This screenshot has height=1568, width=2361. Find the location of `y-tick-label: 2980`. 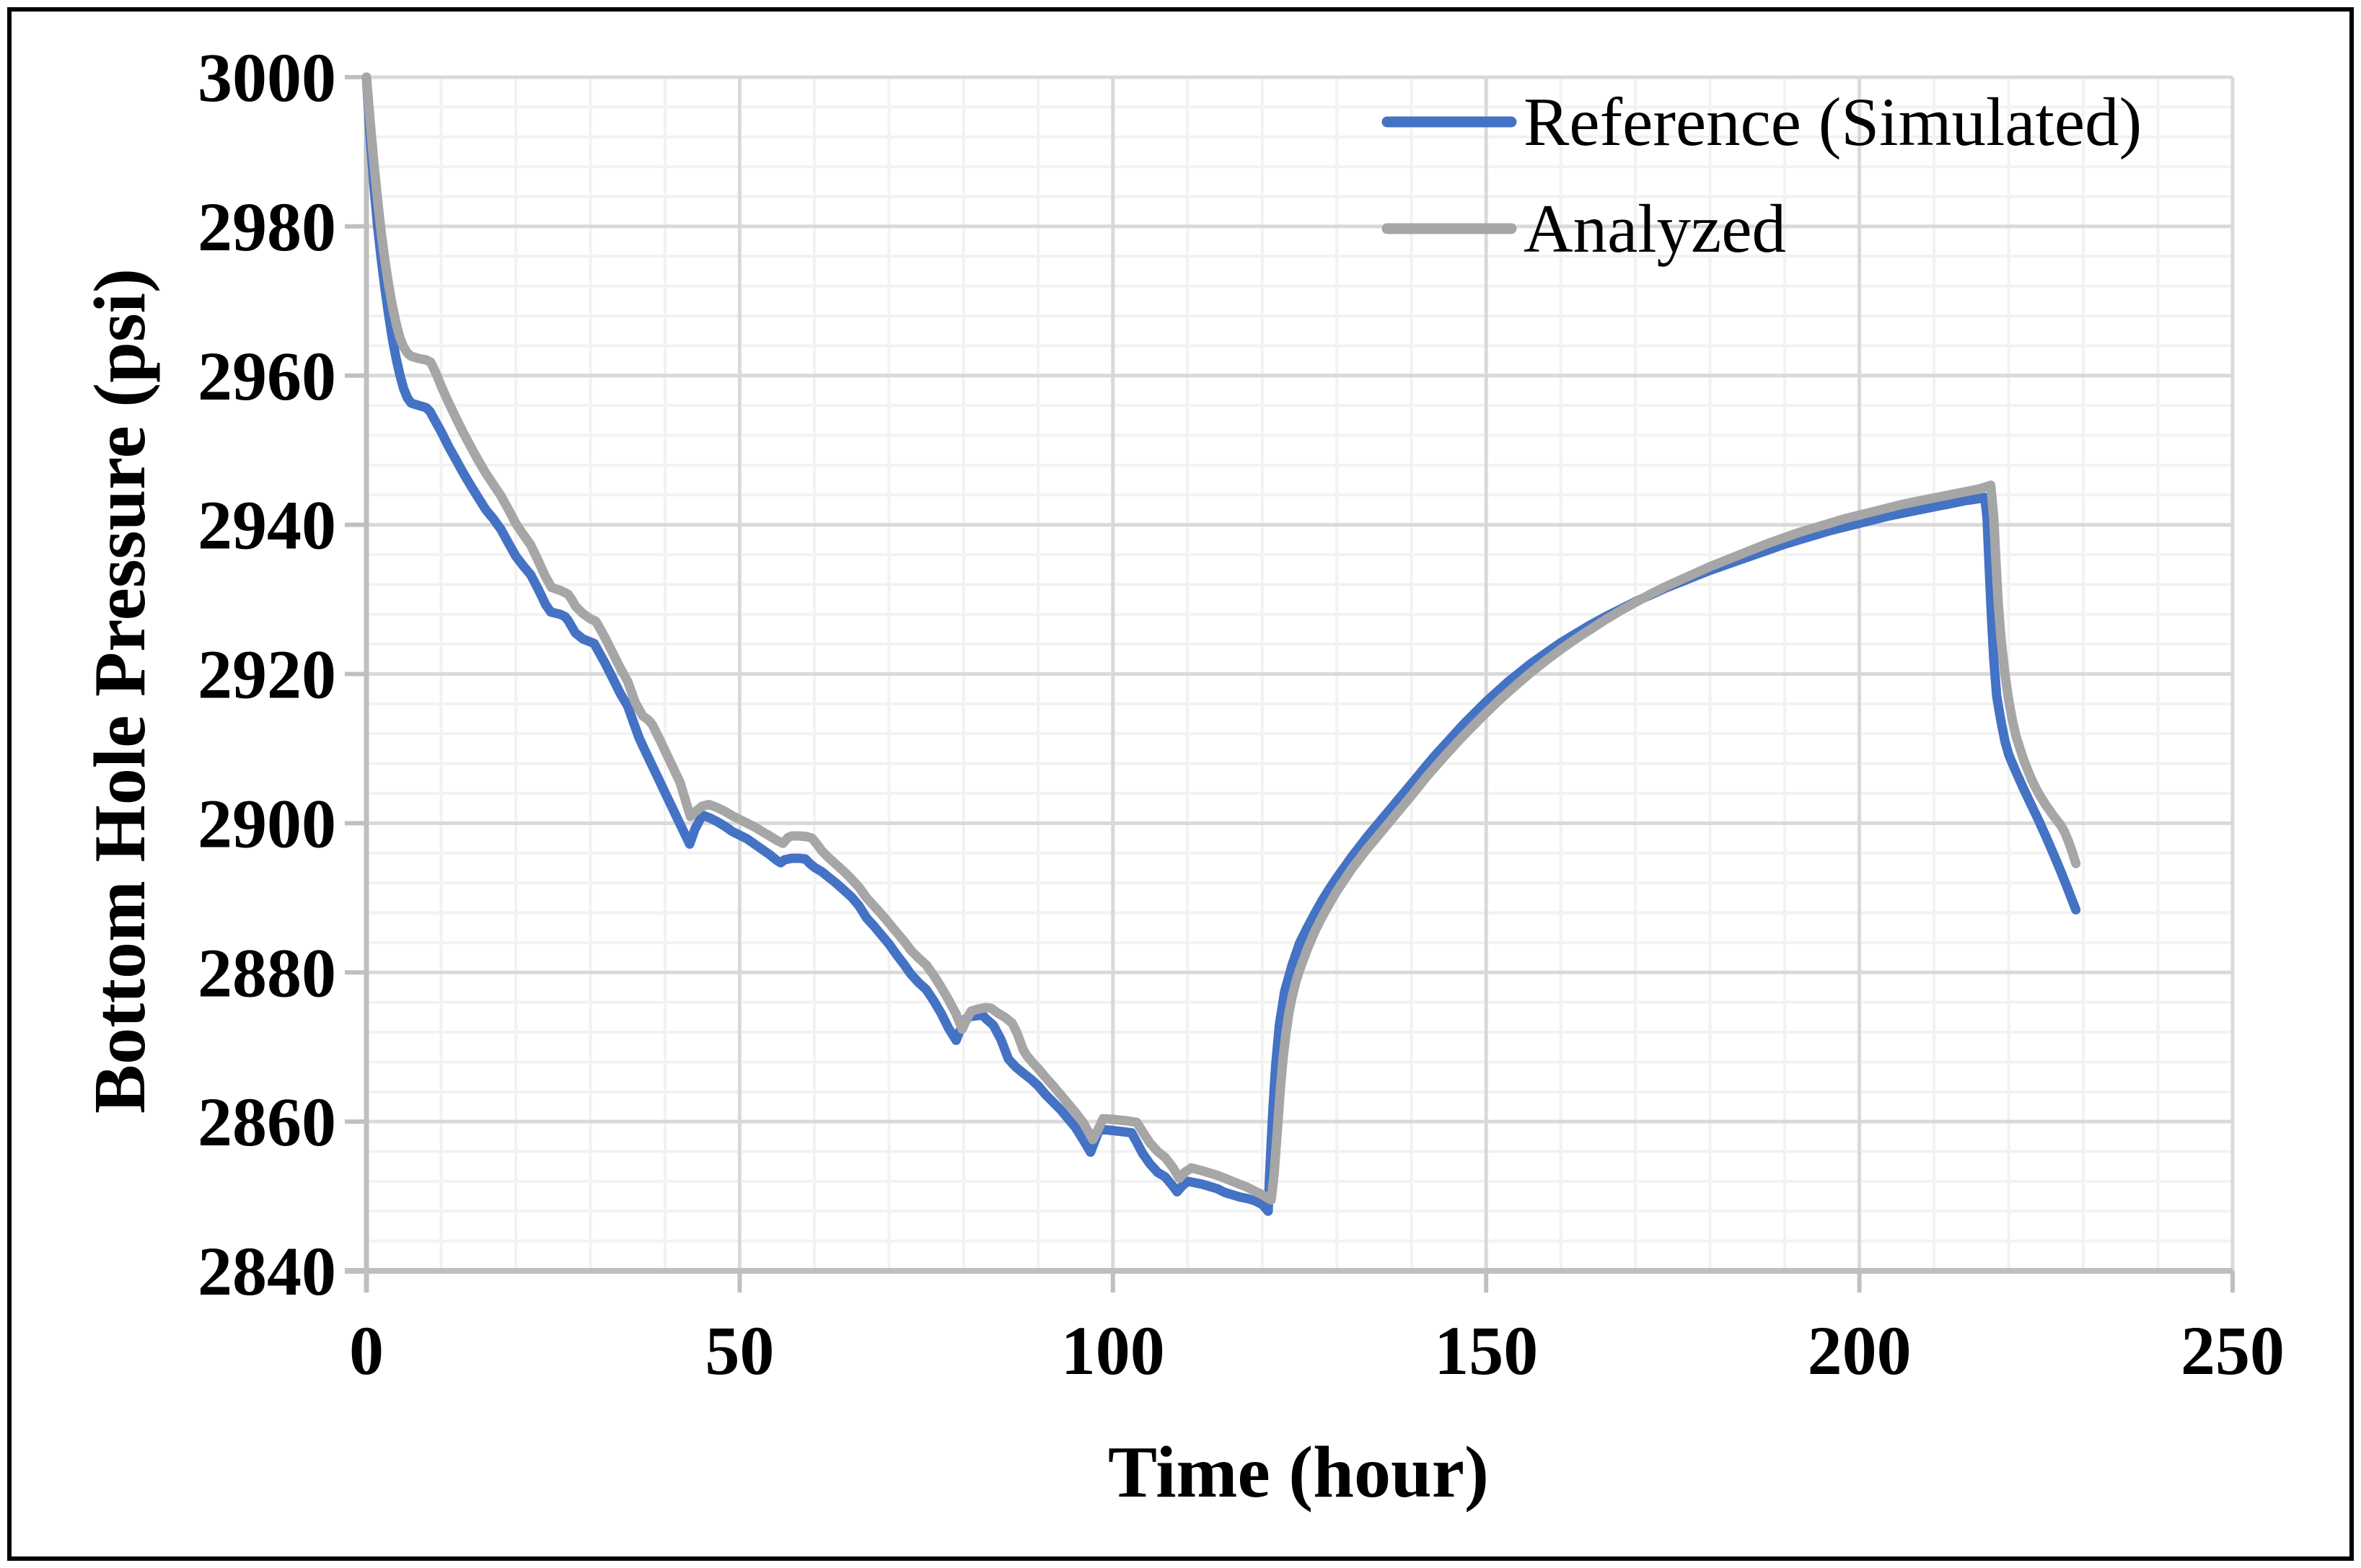

y-tick-label: 2980 is located at coordinates (267, 227).